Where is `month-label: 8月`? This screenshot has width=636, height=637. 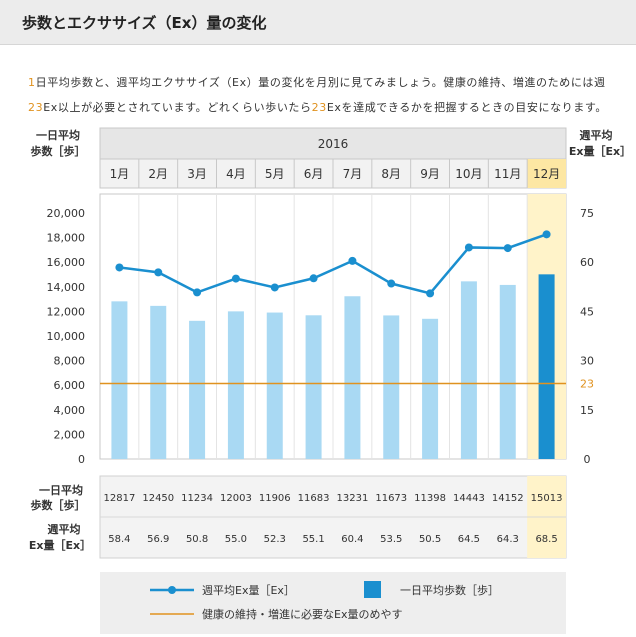 month-label: 8月 is located at coordinates (391, 174).